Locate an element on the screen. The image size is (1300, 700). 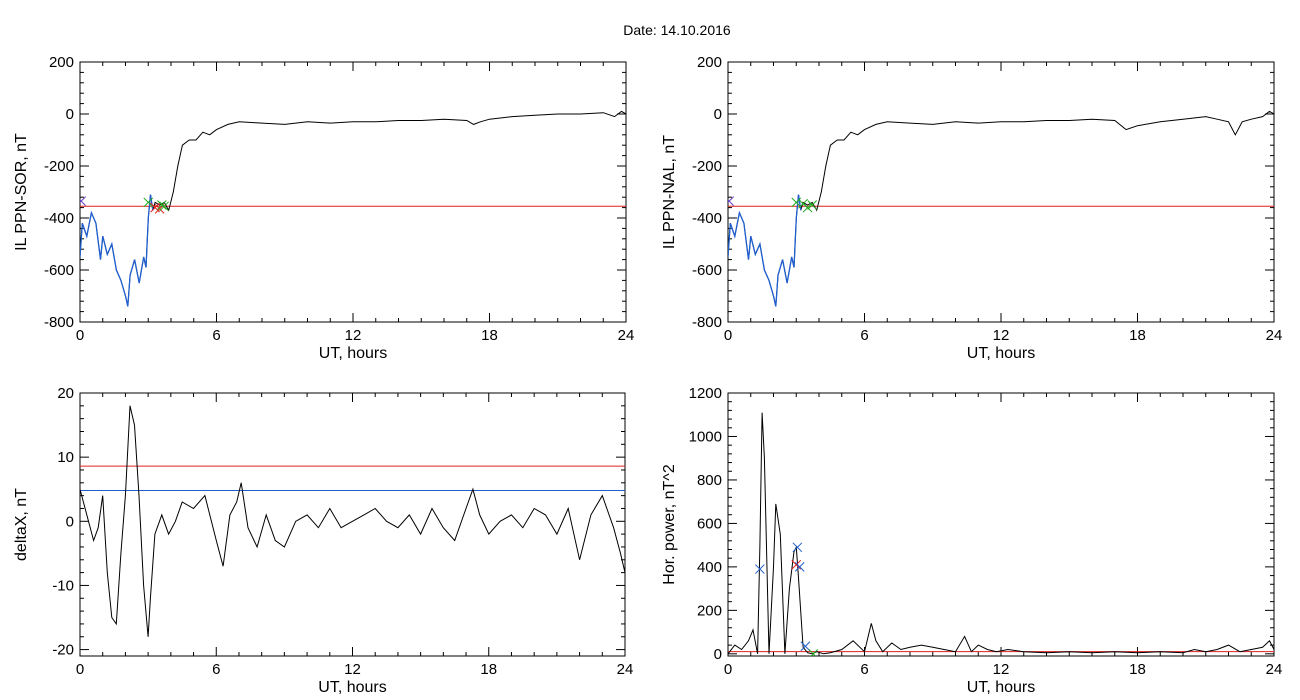
y-tick-label: -10 is located at coordinates (63, 585).